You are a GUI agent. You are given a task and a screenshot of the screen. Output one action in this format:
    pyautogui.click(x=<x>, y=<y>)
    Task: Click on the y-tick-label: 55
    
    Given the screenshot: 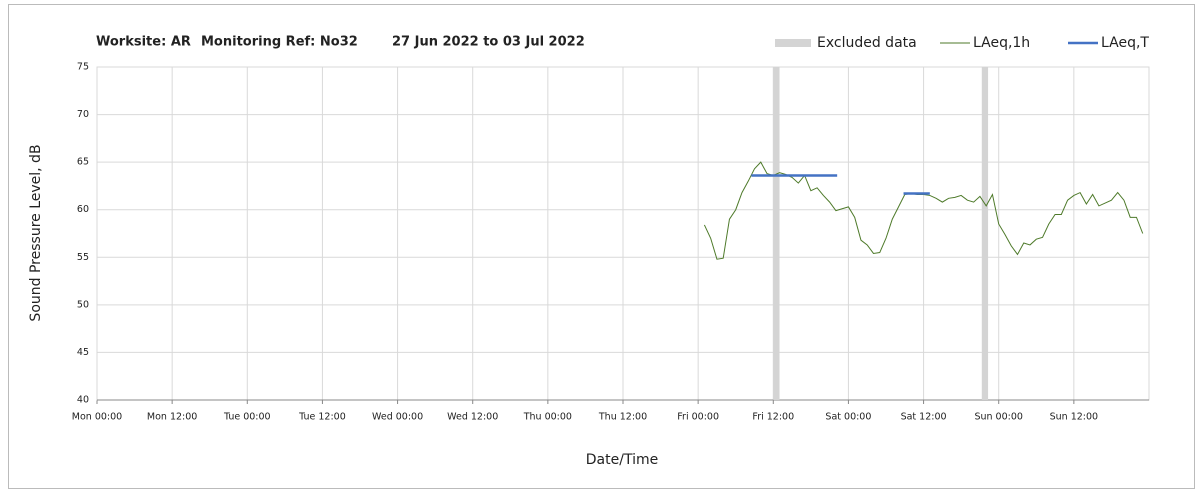 What is the action you would take?
    pyautogui.click(x=83, y=257)
    